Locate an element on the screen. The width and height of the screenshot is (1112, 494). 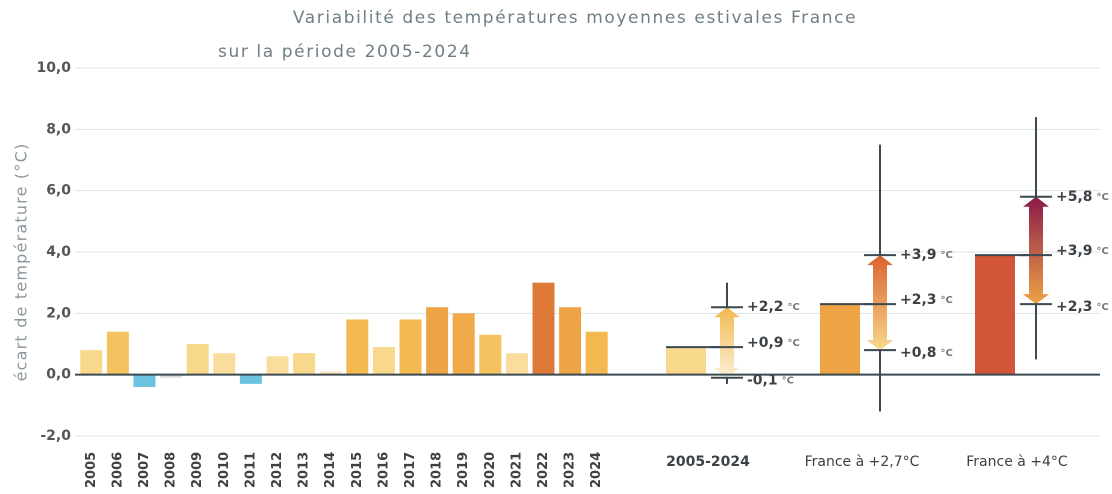
y-tick-label: 4,0 is located at coordinates (58, 252).